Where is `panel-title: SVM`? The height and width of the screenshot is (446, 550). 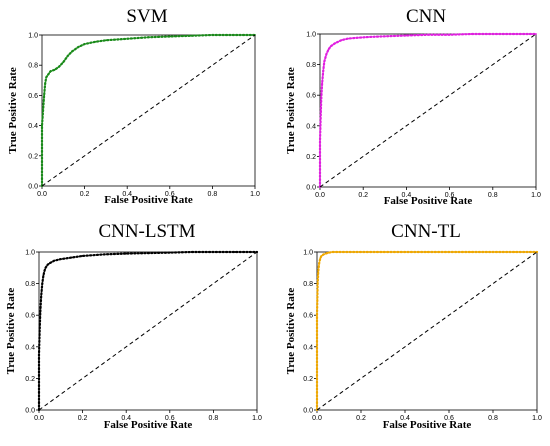
panel-title: SVM is located at coordinates (146, 16).